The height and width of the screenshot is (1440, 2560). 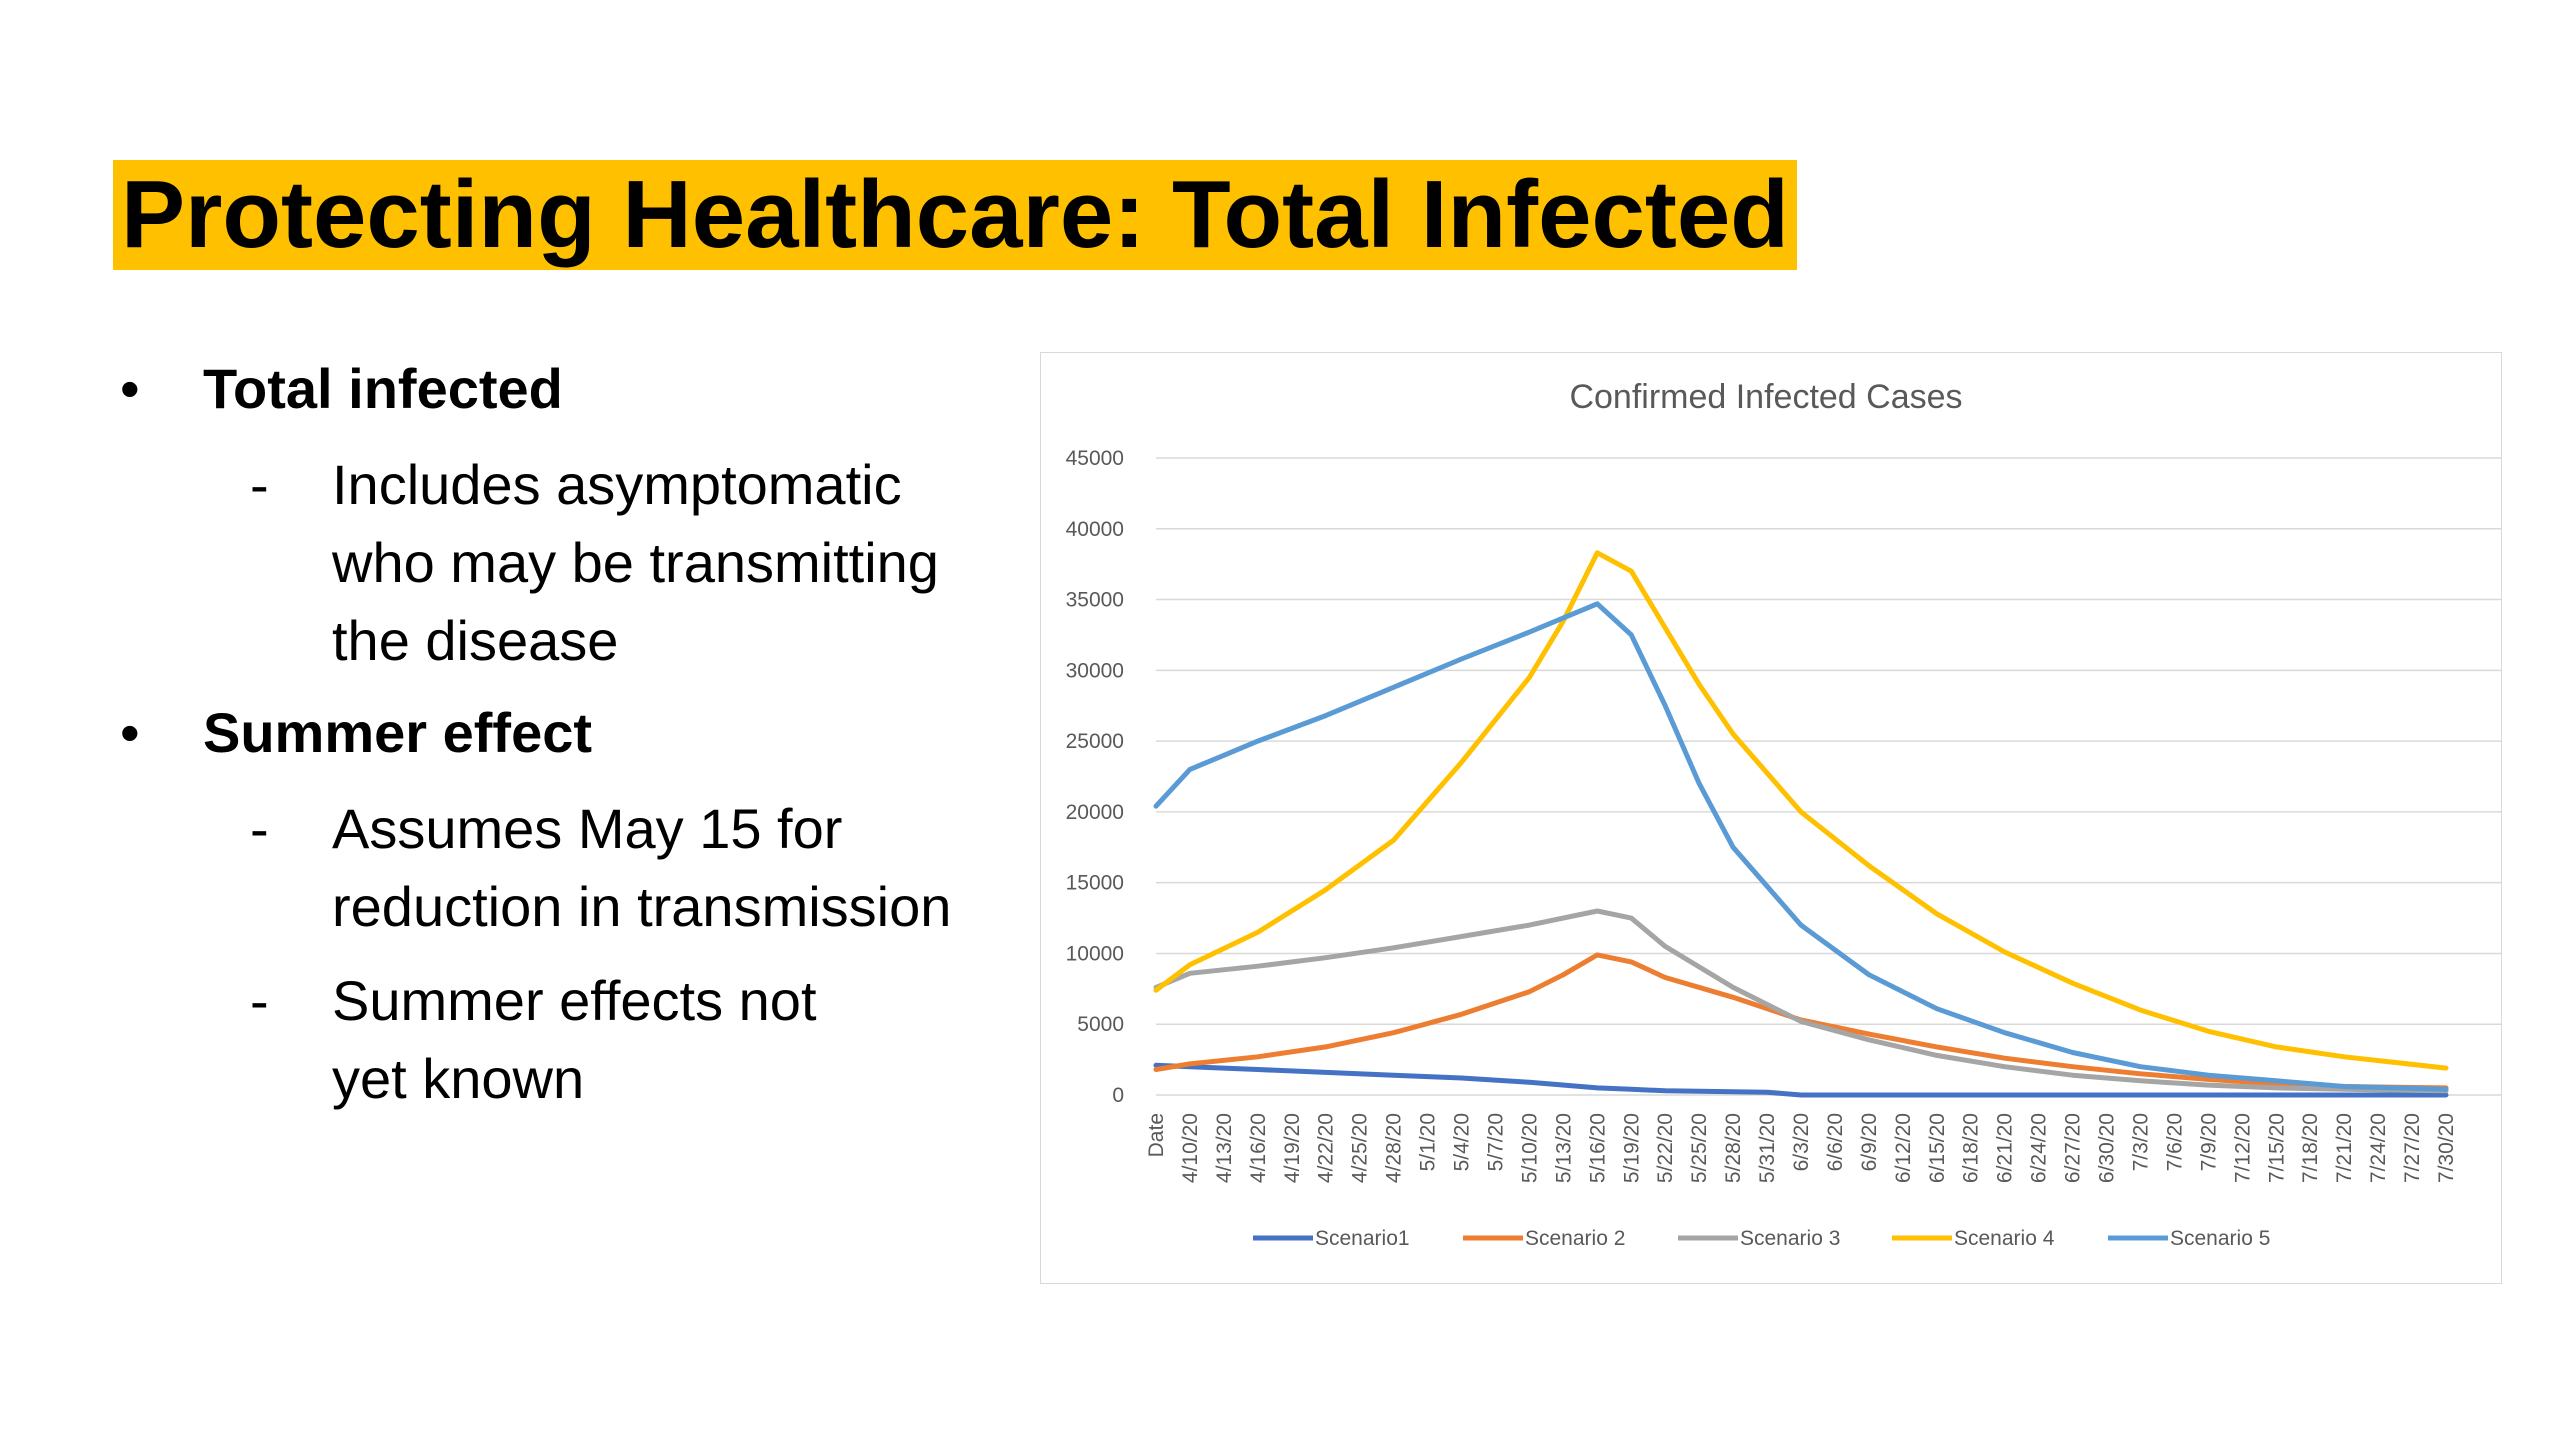 What do you see at coordinates (1597, 1148) in the screenshot?
I see `x-tick-label: 5/16/20` at bounding box center [1597, 1148].